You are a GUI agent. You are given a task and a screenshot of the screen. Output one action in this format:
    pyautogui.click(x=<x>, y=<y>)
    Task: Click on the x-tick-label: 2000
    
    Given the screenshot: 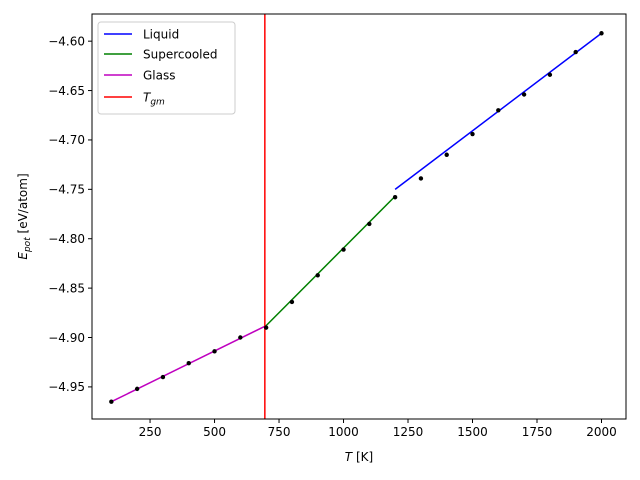 What is the action you would take?
    pyautogui.click(x=601, y=432)
    